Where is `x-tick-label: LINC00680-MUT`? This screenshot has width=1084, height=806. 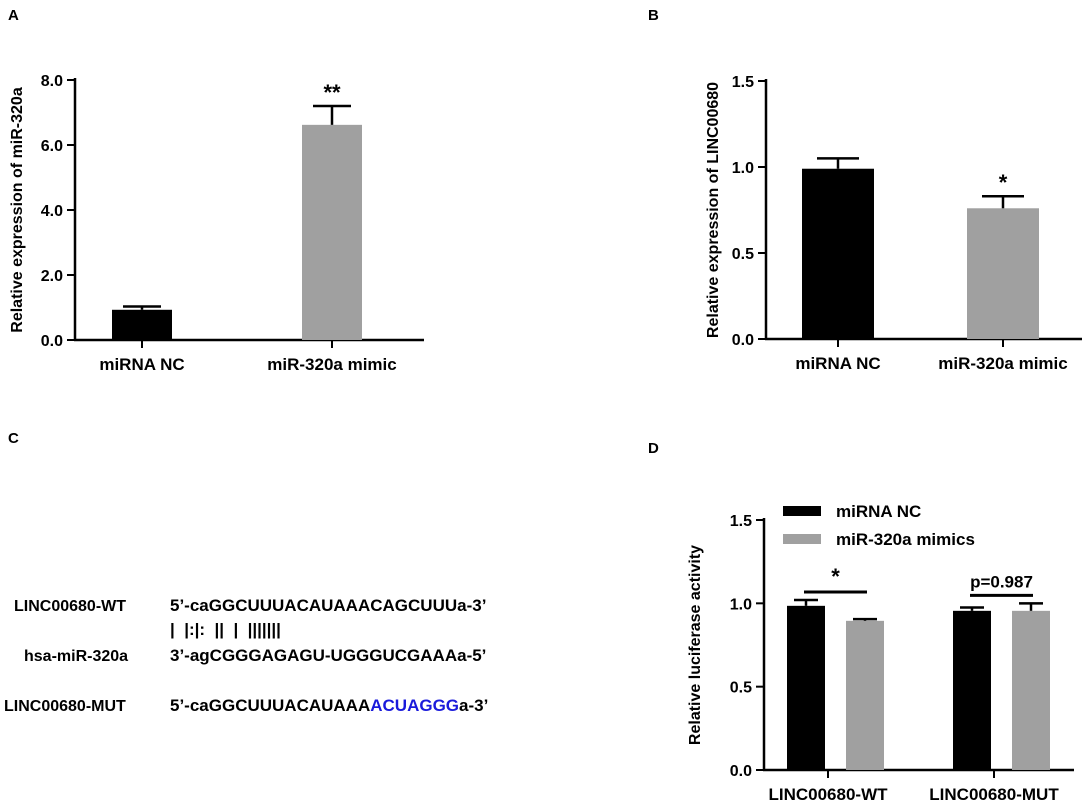 x-tick-label: LINC00680-MUT is located at coordinates (994, 794).